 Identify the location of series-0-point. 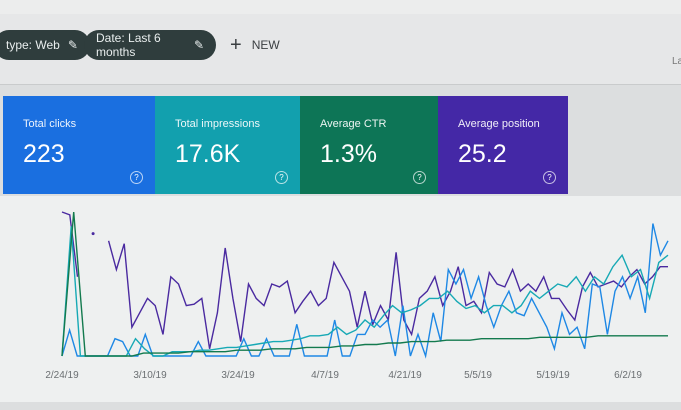
(93, 234).